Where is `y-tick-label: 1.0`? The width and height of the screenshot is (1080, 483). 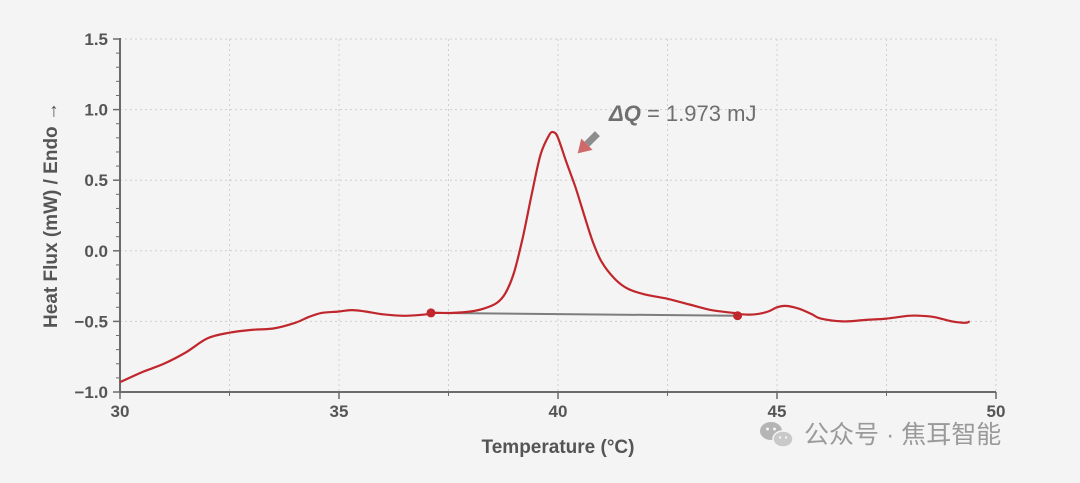 y-tick-label: 1.0 is located at coordinates (96, 110).